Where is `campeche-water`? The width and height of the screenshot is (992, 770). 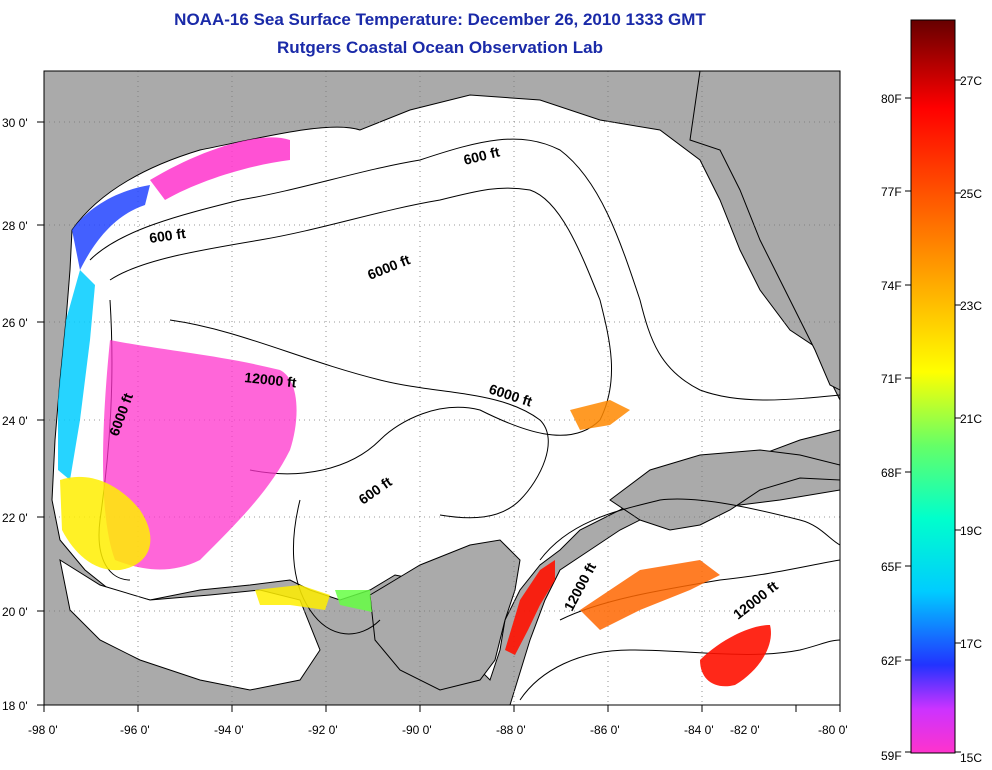 campeche-water is located at coordinates (190, 624).